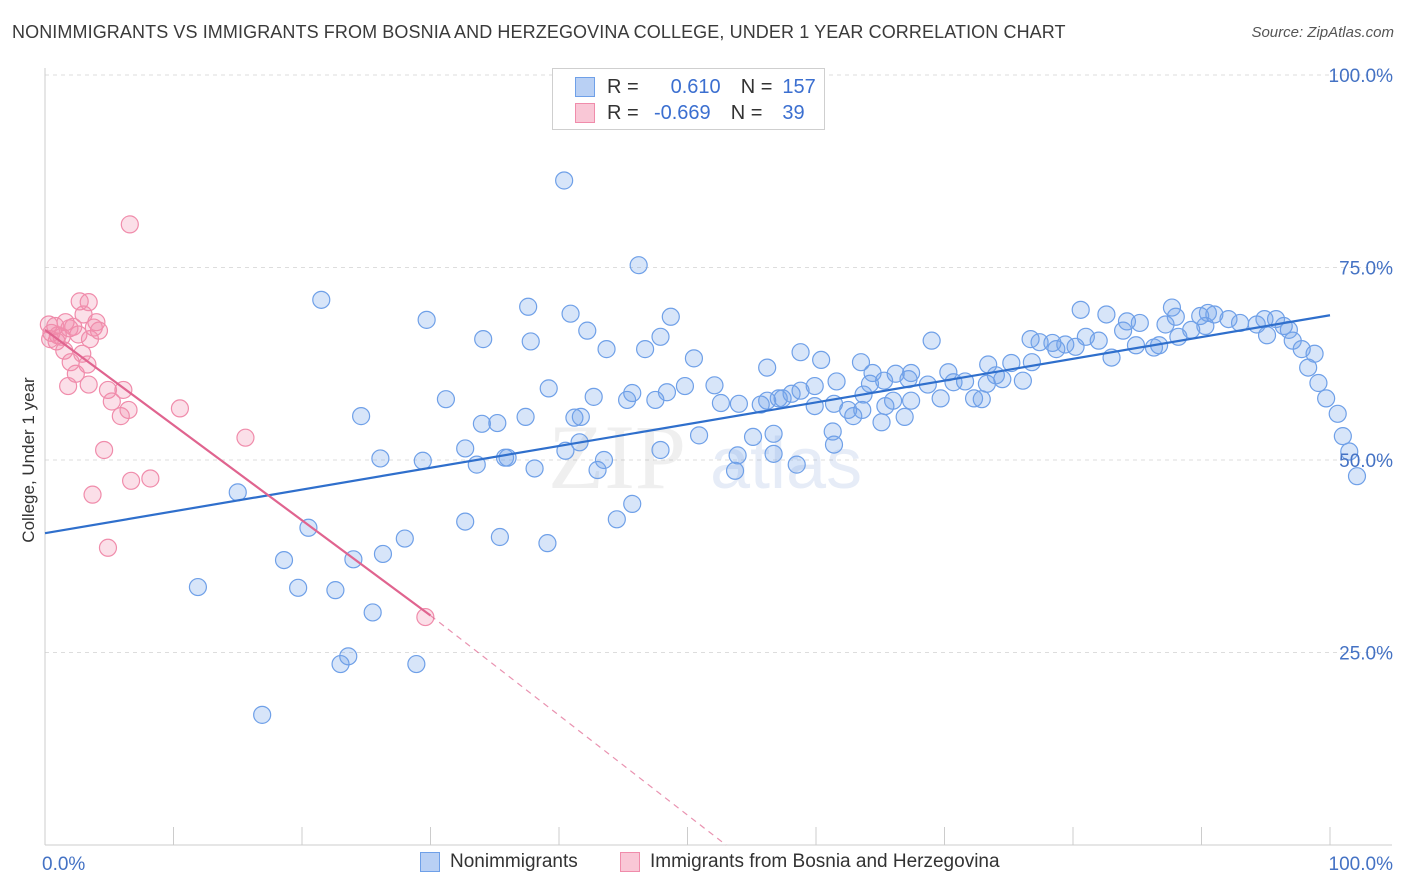 This screenshot has width=1406, height=892. I want to click on pink-trend-line, so click(238, 472).